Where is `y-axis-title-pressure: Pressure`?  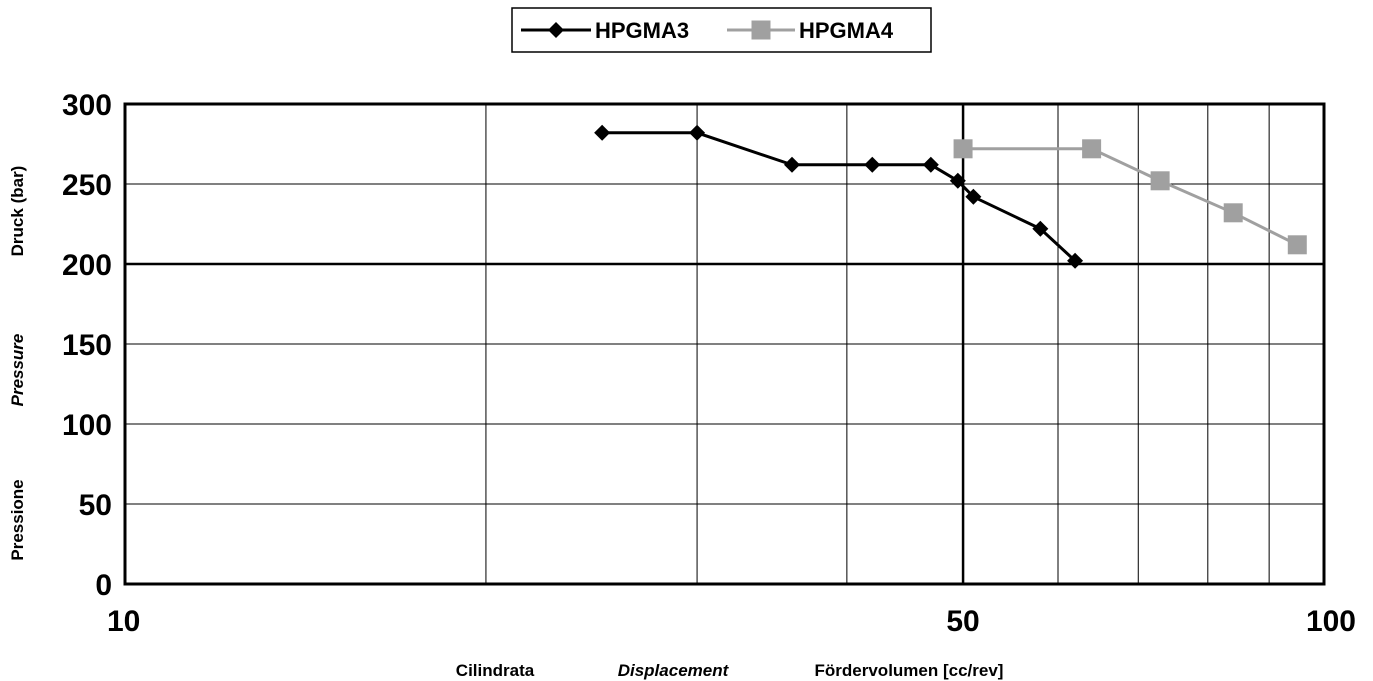 y-axis-title-pressure: Pressure is located at coordinates (17, 370).